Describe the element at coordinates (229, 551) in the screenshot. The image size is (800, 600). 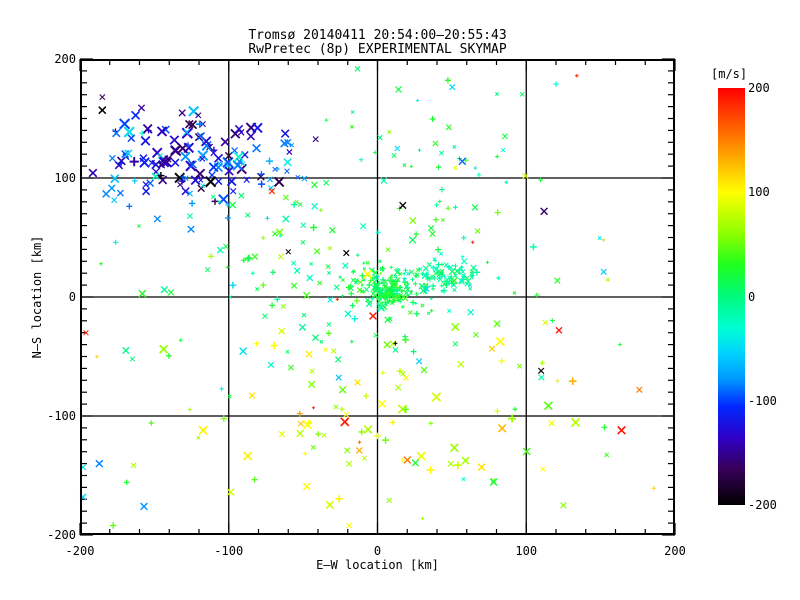
I see `x-tick-label: -100` at that location.